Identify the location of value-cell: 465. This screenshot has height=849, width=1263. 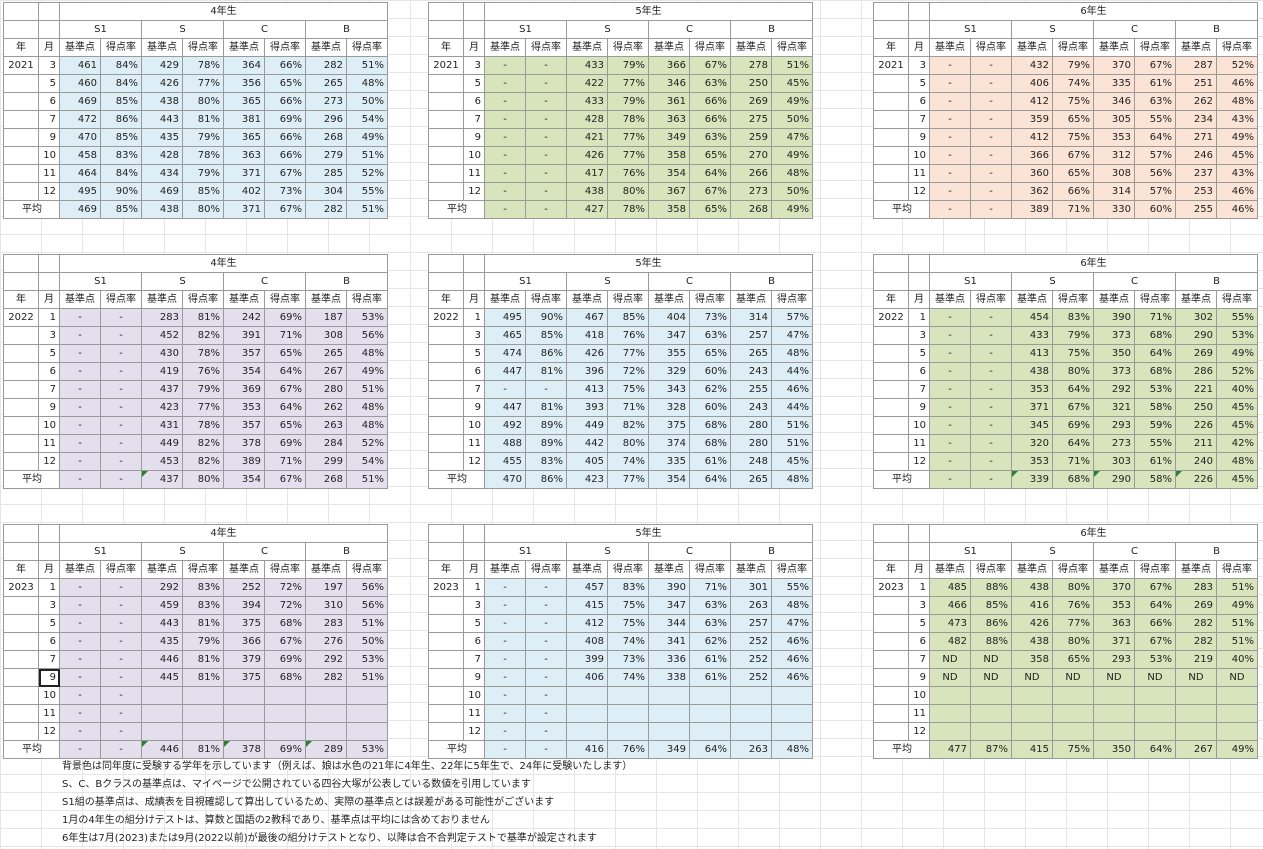
(505, 335).